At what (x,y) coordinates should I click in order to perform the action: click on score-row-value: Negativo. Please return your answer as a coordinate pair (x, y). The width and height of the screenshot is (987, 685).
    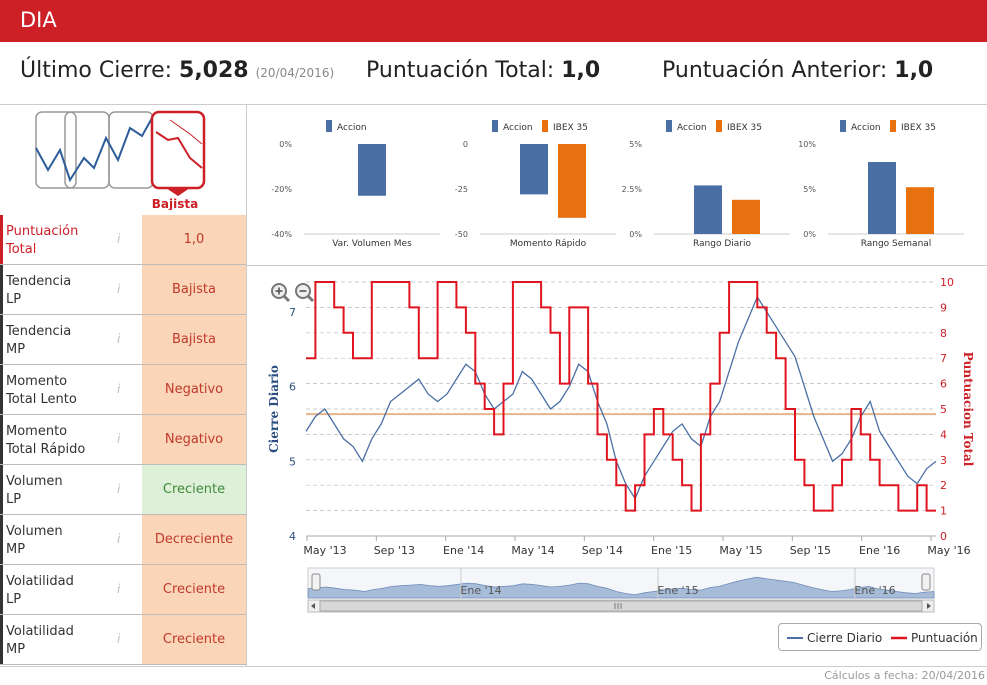
    Looking at the image, I should click on (194, 439).